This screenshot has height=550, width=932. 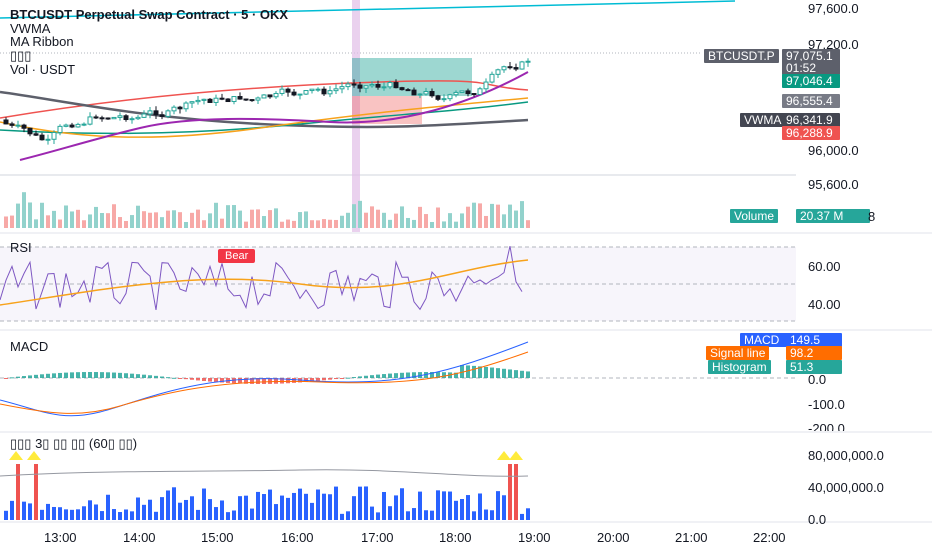 I want to click on signal-badge-label: Signal line, so click(x=738, y=353).